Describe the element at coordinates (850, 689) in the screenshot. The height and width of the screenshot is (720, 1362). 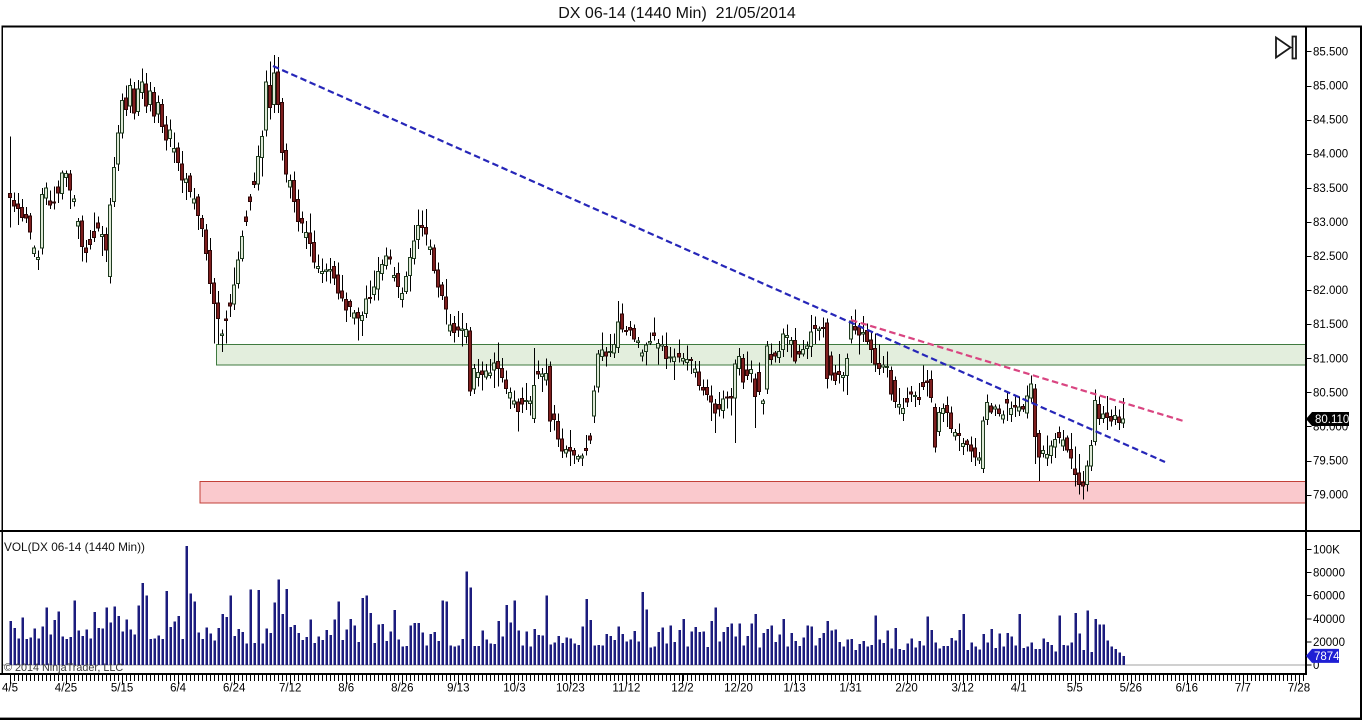
I see `svg-text: 1/31` at that location.